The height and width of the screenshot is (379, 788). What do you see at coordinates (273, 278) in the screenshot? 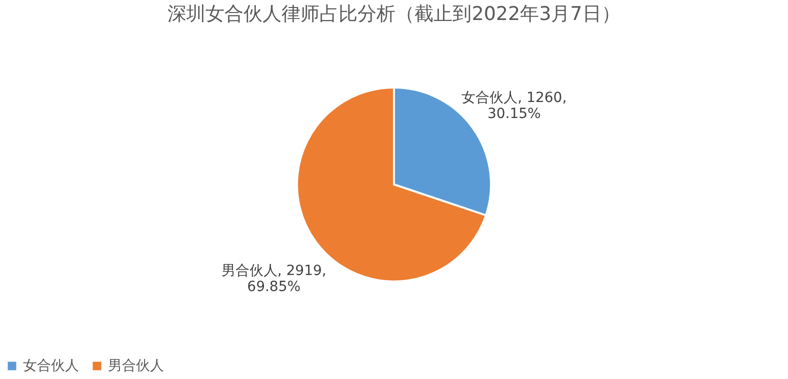
I see `data-label: 男合伙人, 2919, 69.85%` at bounding box center [273, 278].